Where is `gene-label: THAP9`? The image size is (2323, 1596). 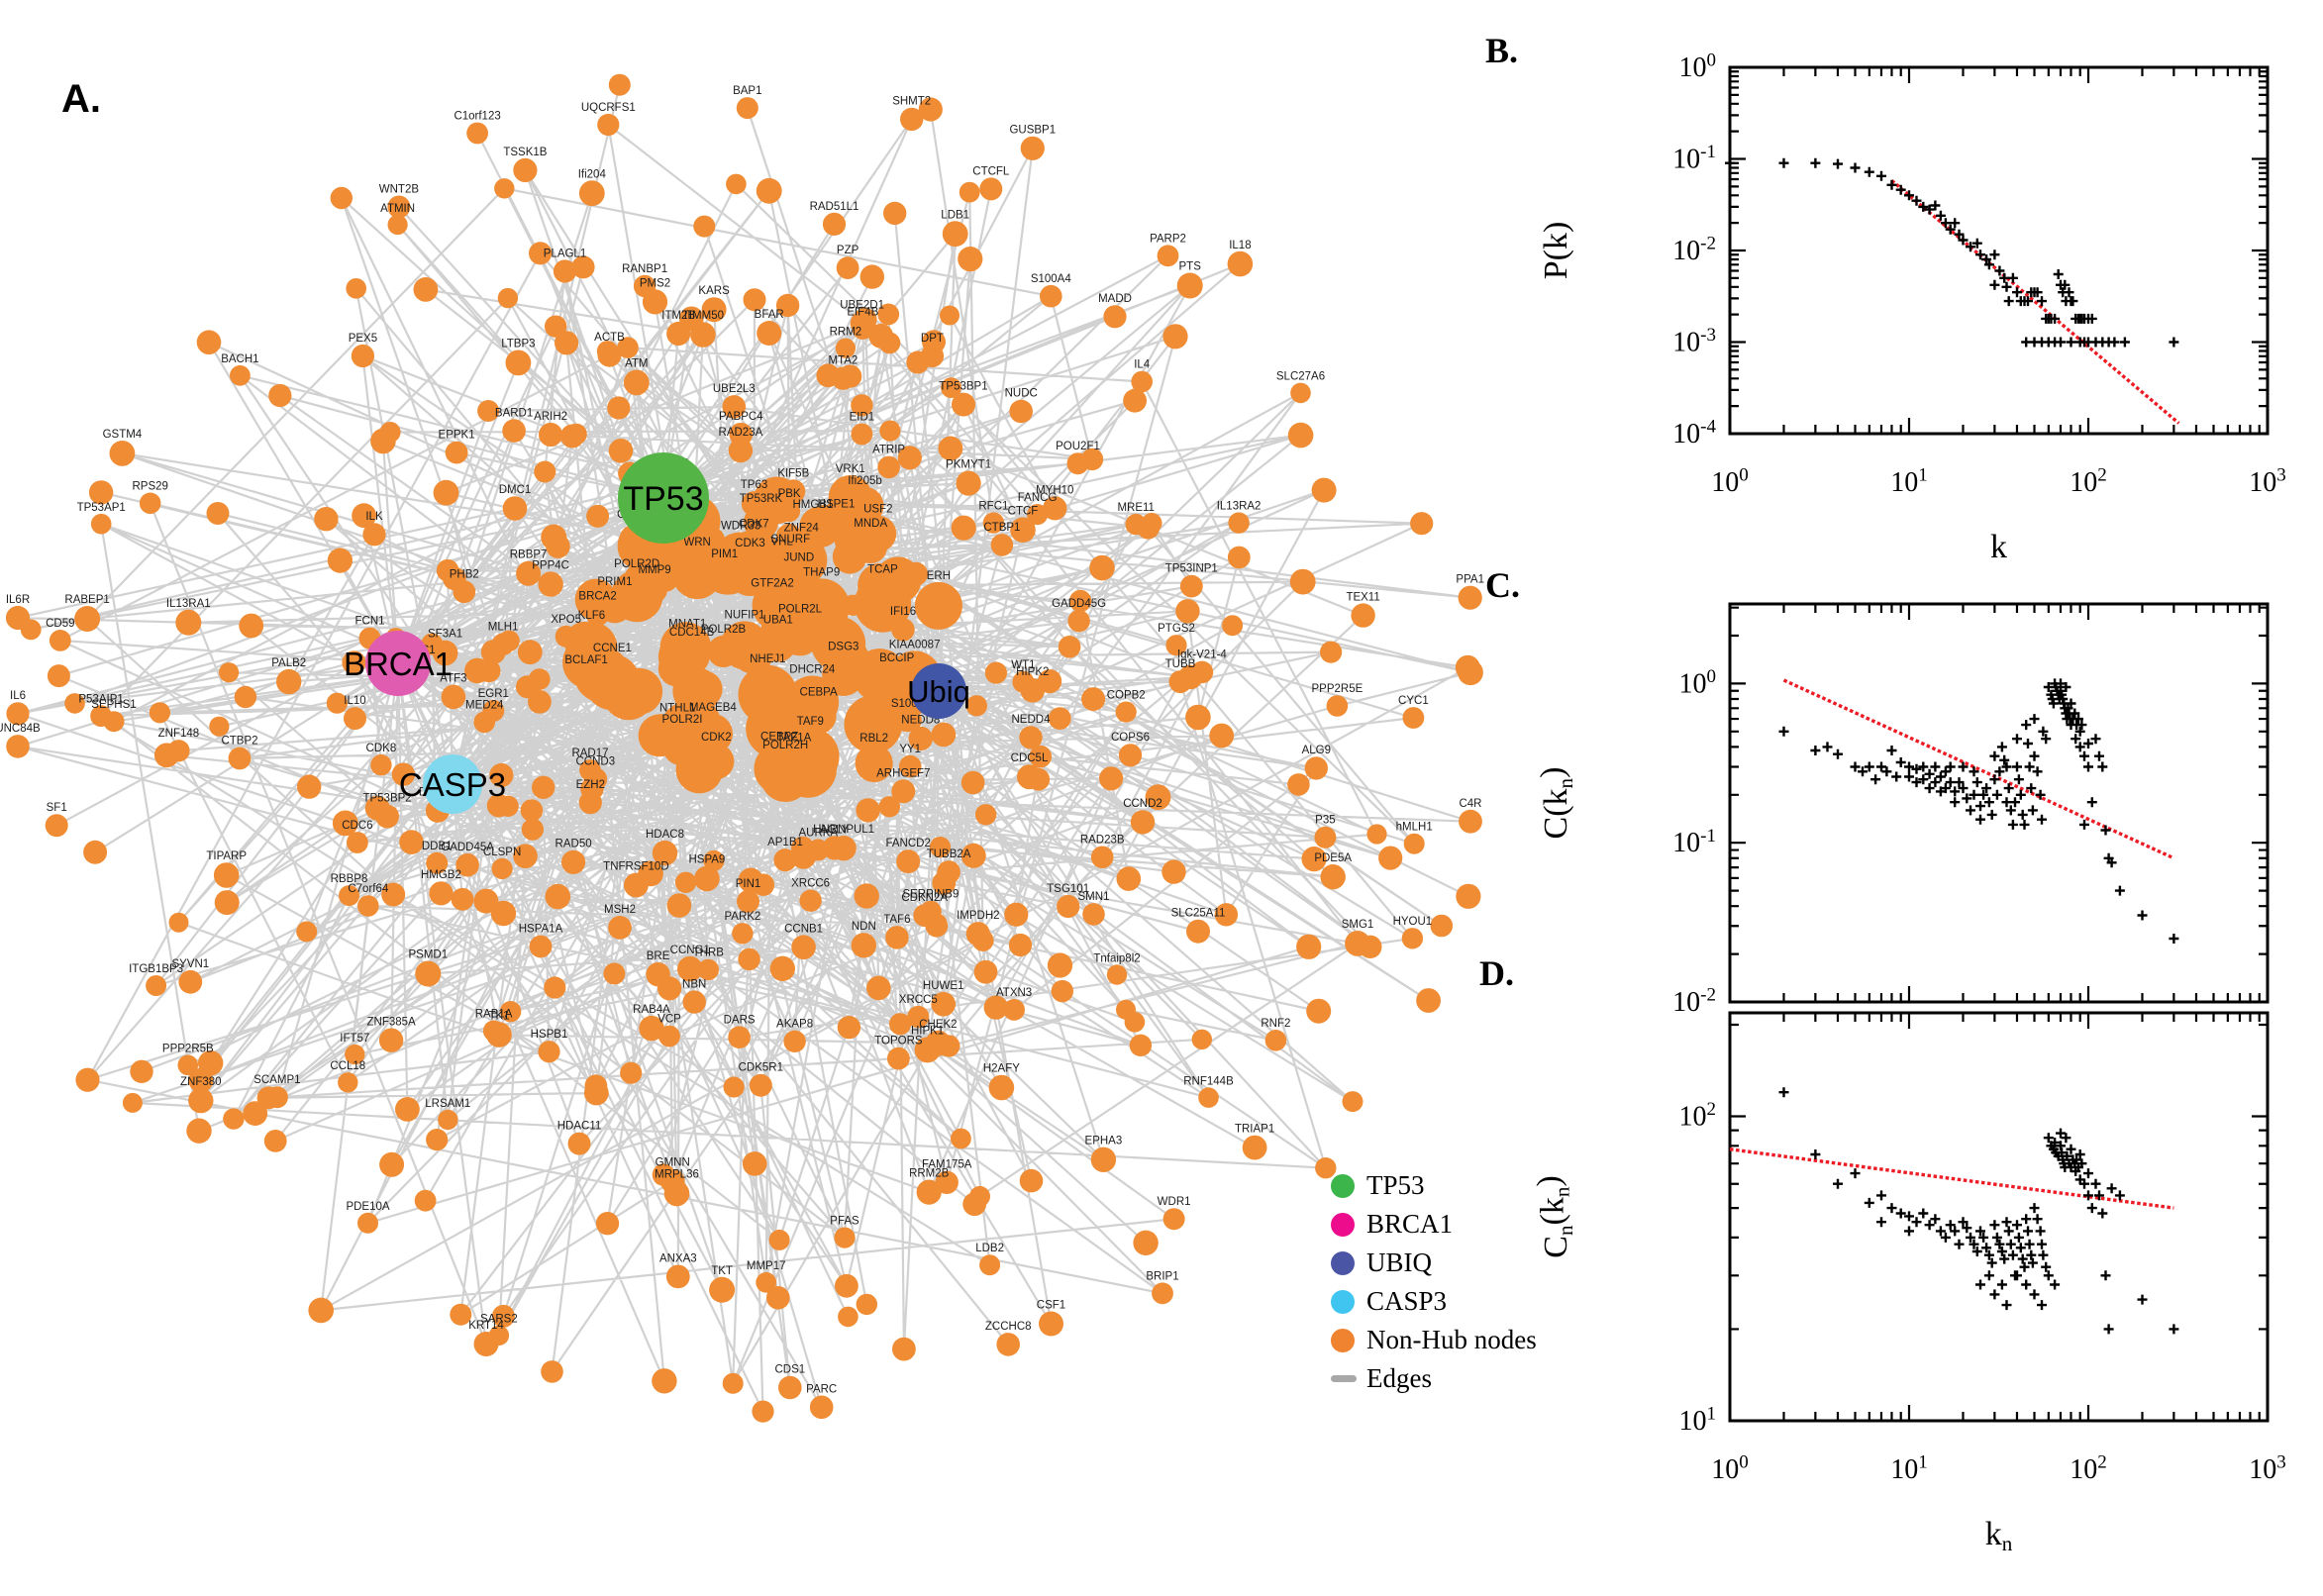 gene-label: THAP9 is located at coordinates (822, 572).